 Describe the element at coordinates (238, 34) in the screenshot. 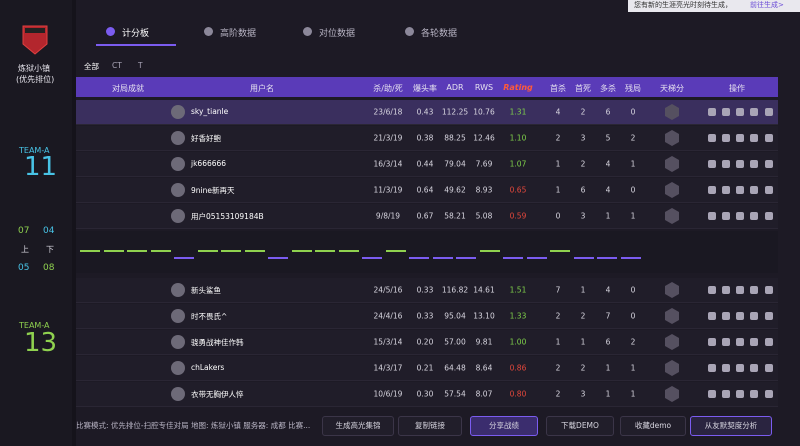

I see `tab: 高阶数据` at that location.